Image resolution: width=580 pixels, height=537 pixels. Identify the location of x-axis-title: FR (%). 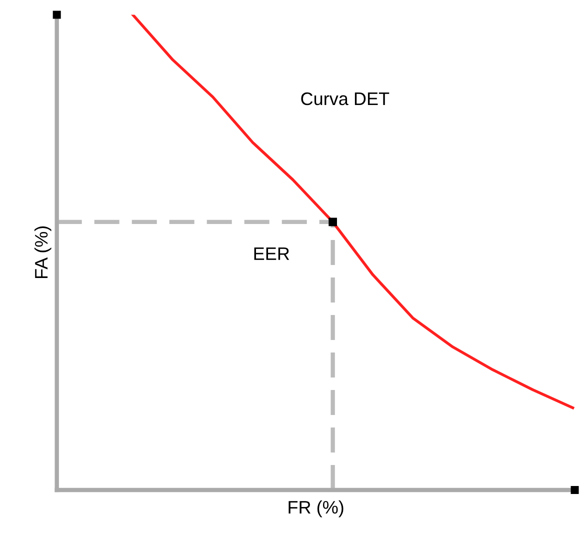
(316, 509).